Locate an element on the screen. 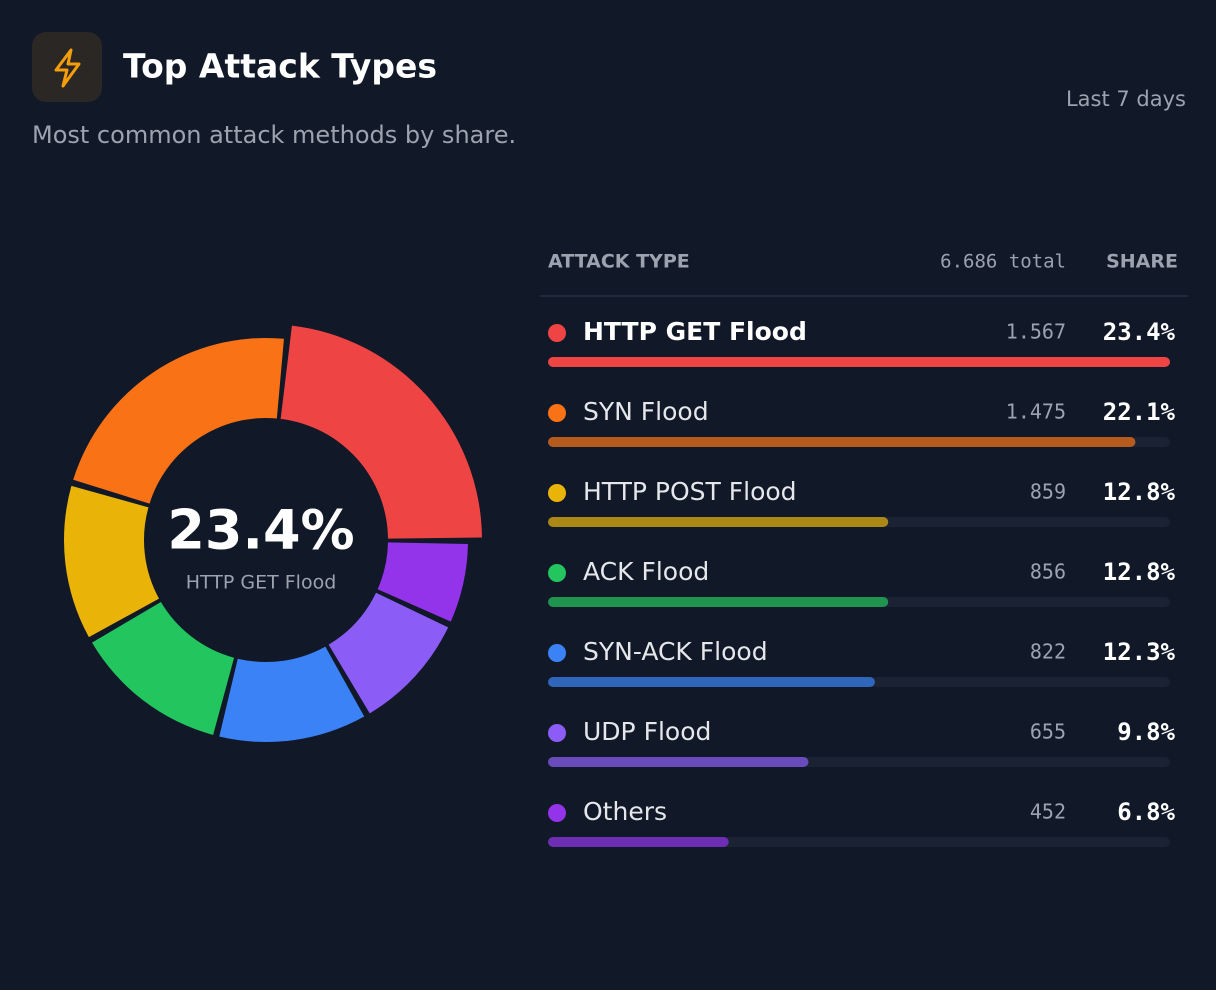  attack-share: 6.8% is located at coordinates (1146, 812).